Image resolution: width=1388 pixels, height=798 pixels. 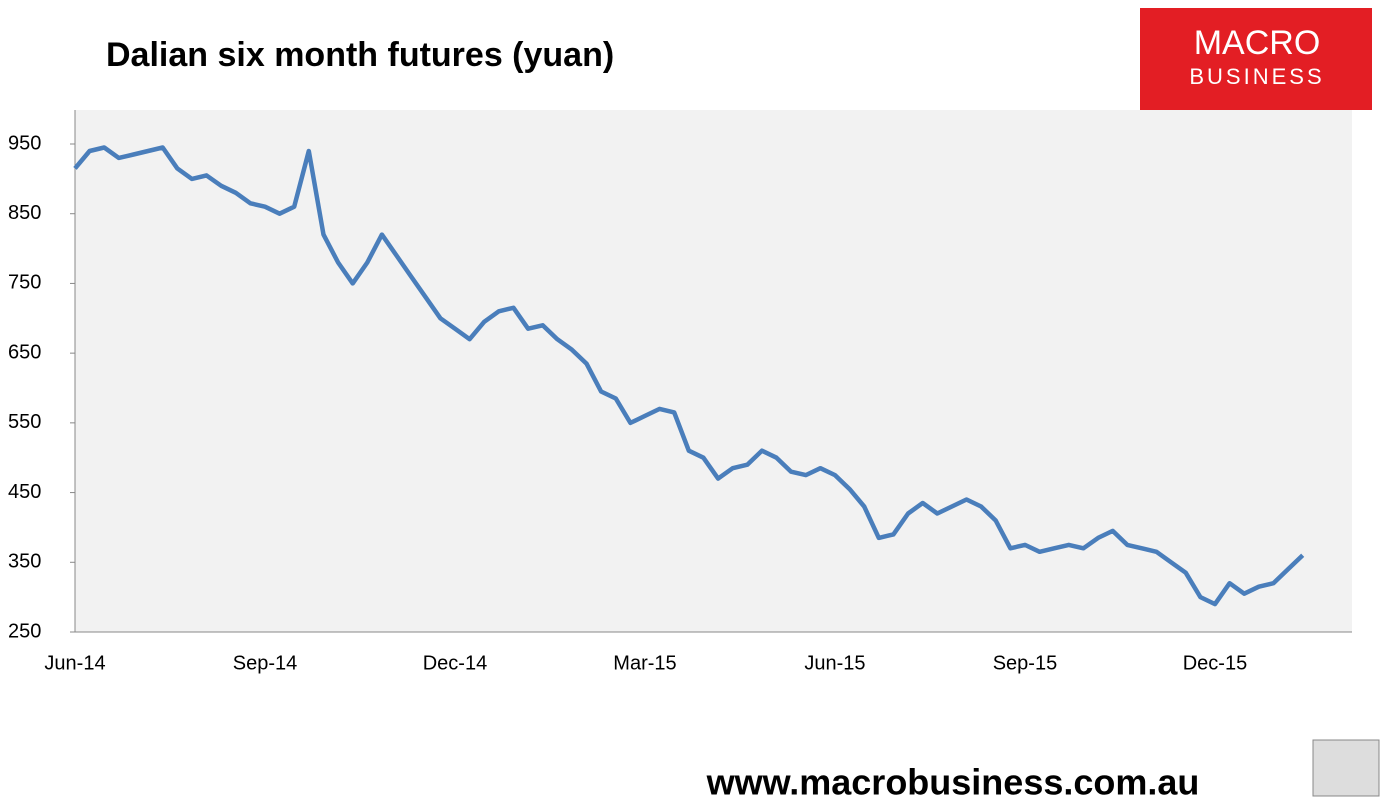 What do you see at coordinates (455, 663) in the screenshot?
I see `x-tick-label: Dec-14` at bounding box center [455, 663].